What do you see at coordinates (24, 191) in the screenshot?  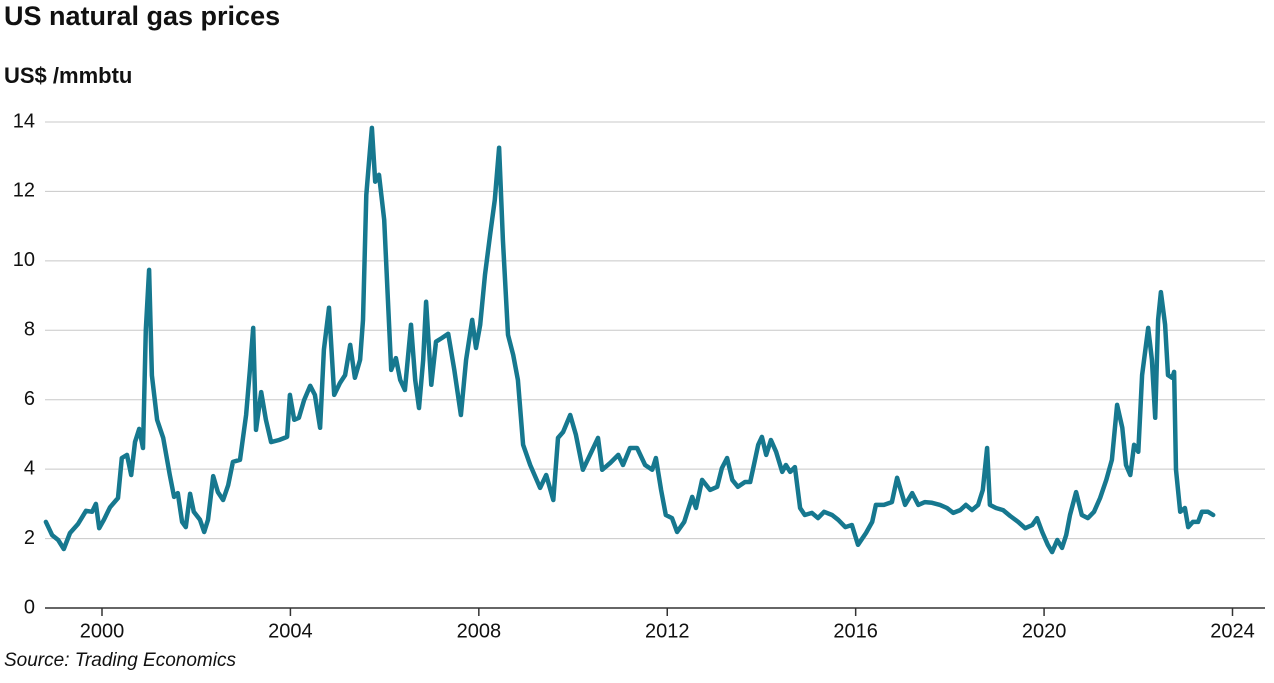 I see `y-tick-label: 12` at bounding box center [24, 191].